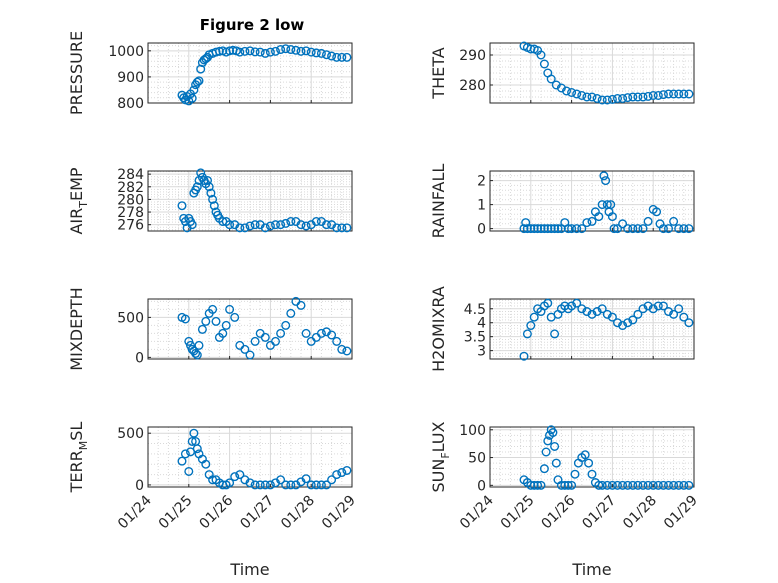 Image resolution: width=778 pixels, height=583 pixels. What do you see at coordinates (249, 569) in the screenshot?
I see `x-axis-label: Time` at bounding box center [249, 569].